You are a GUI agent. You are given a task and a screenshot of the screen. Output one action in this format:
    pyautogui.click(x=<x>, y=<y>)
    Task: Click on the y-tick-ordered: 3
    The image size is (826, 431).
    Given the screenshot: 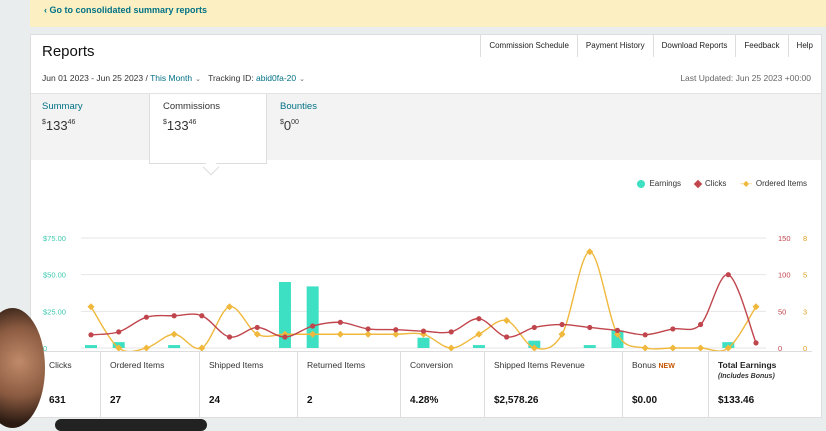 What is the action you would take?
    pyautogui.click(x=805, y=311)
    